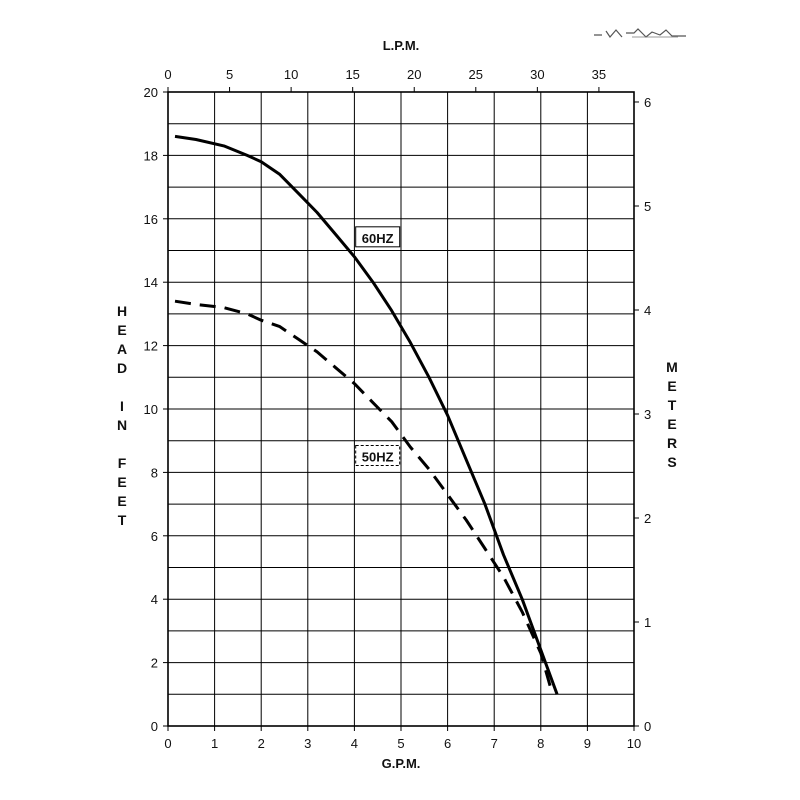  I want to click on right-tick-label: 1, so click(647, 622).